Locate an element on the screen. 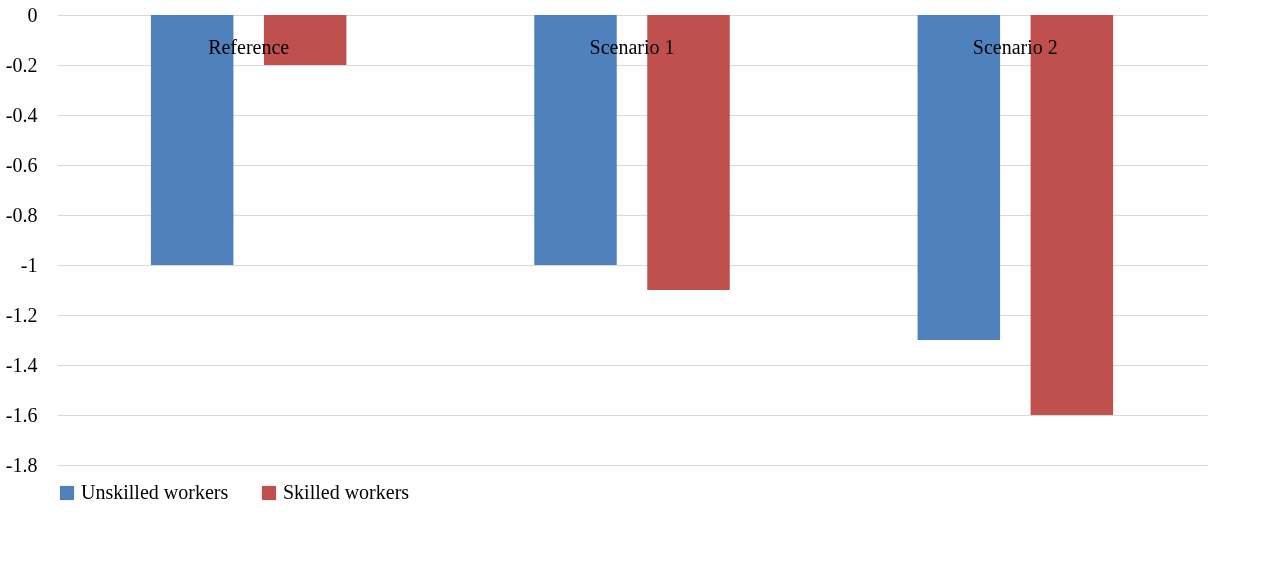 This screenshot has width=1282, height=581. x-tick-label: Scenario 2 is located at coordinates (1015, 46).